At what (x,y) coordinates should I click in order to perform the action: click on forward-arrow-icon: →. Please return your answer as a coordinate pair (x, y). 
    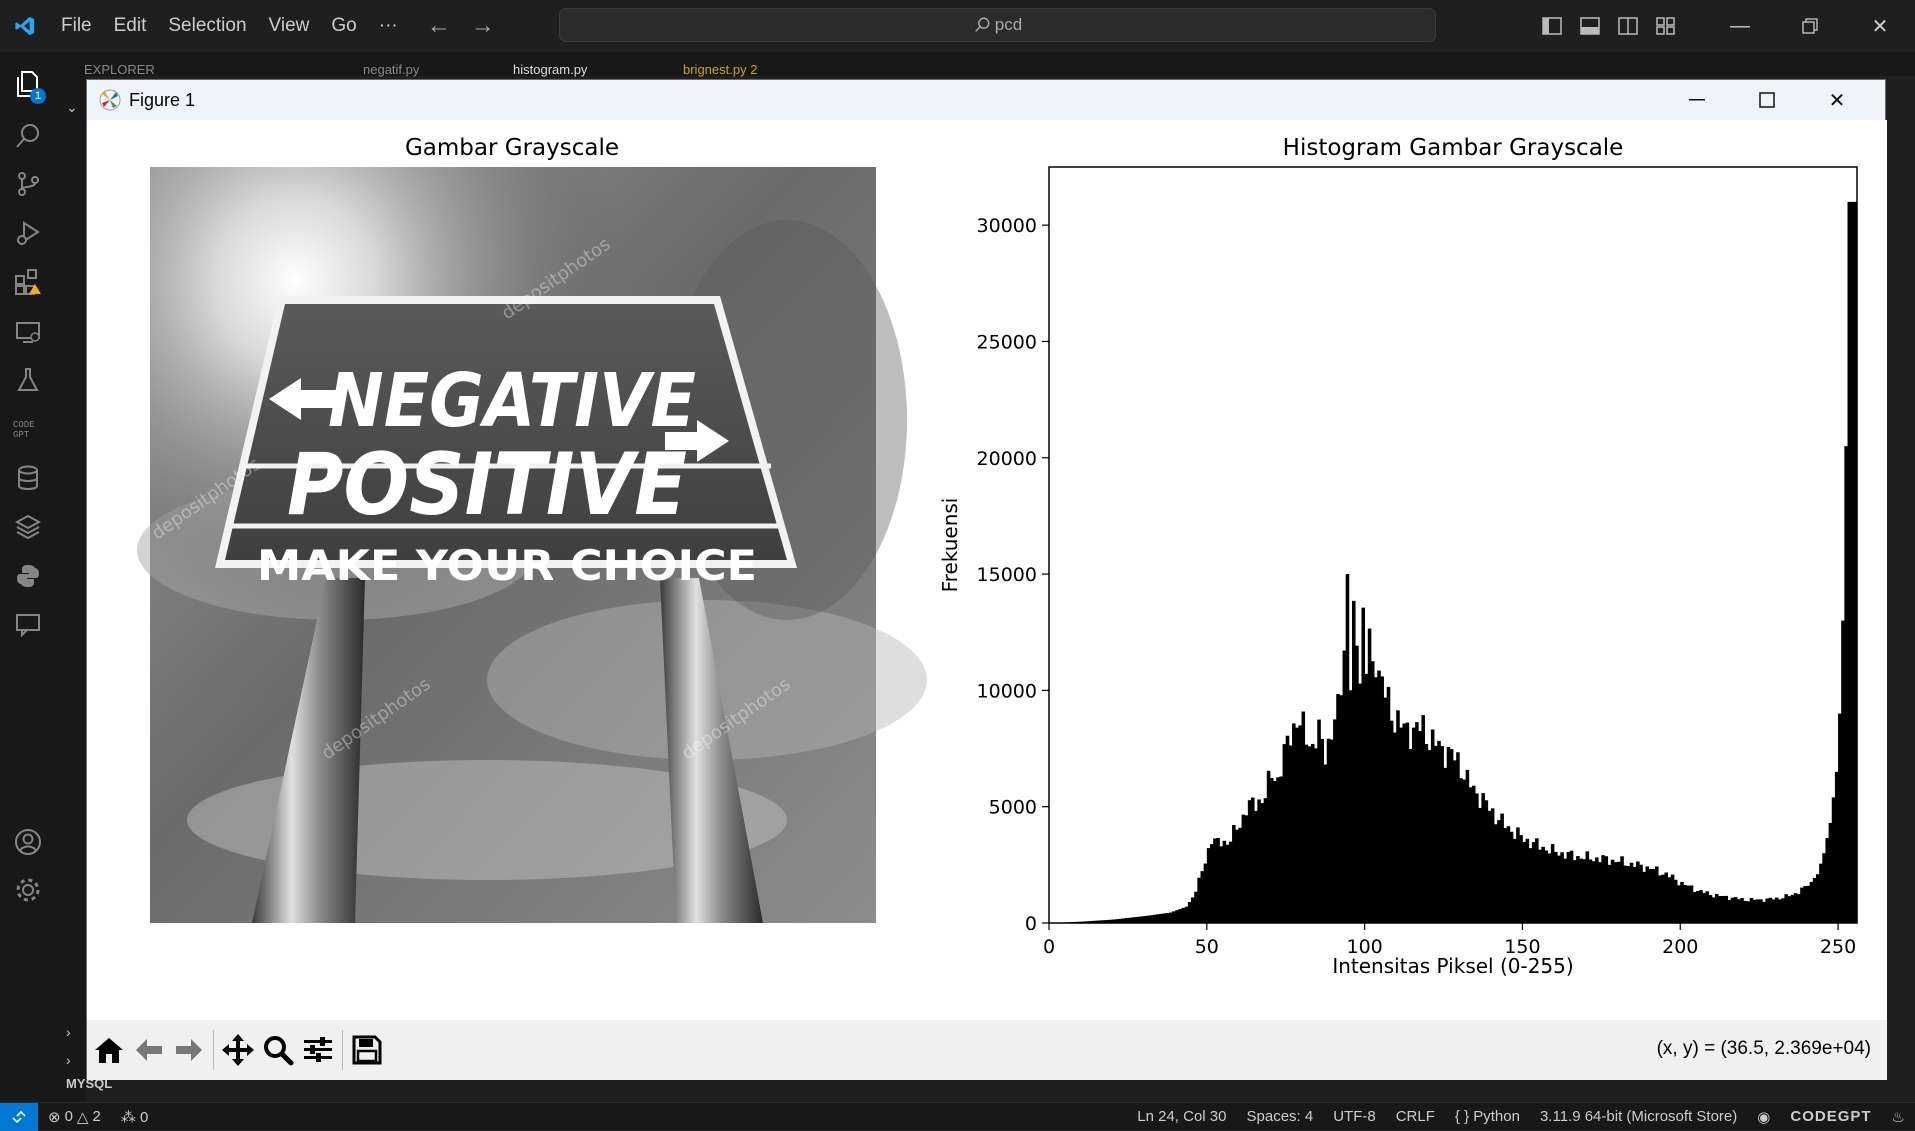
    Looking at the image, I should click on (483, 26).